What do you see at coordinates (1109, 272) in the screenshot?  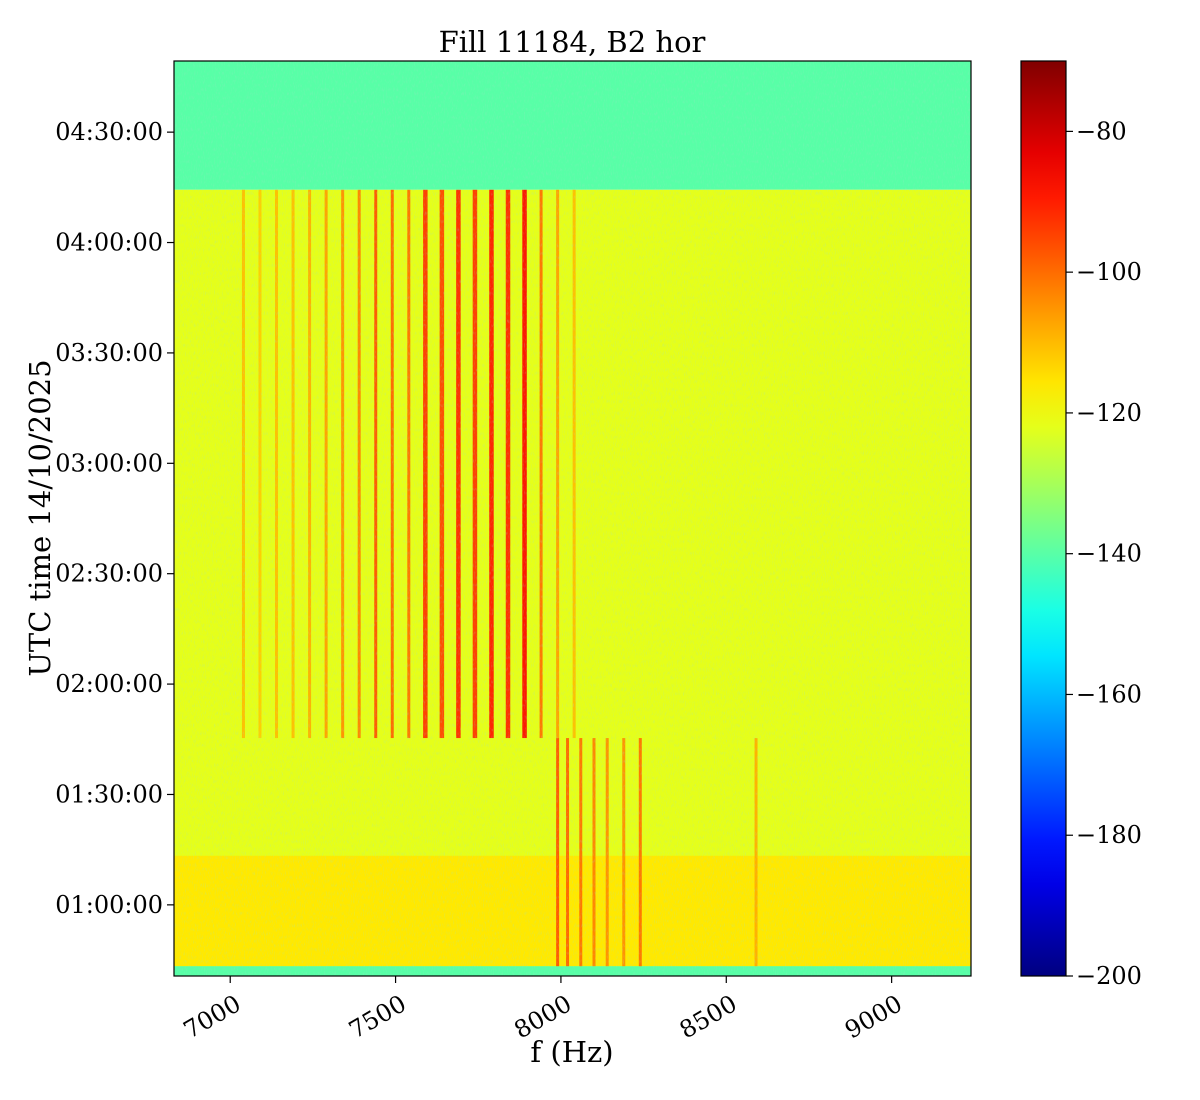 I see `colorbar-tick-label-1: −100` at bounding box center [1109, 272].